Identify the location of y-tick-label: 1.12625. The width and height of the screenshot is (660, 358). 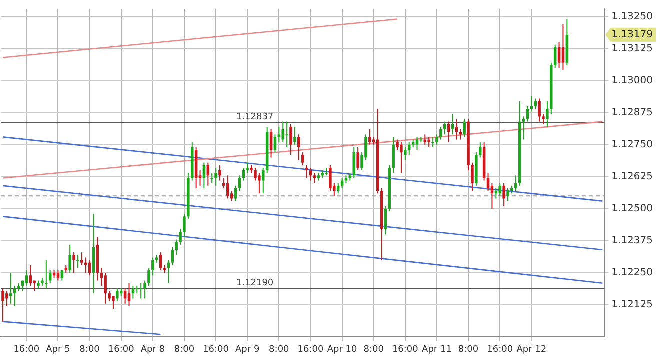
(633, 177).